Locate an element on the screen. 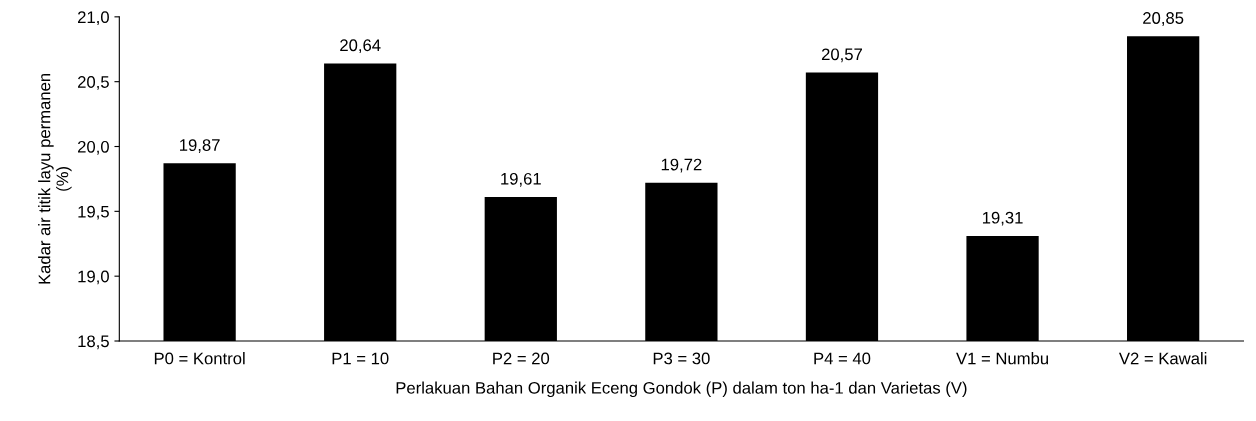  x-tick-label: V1 = Numbu is located at coordinates (1002, 358).